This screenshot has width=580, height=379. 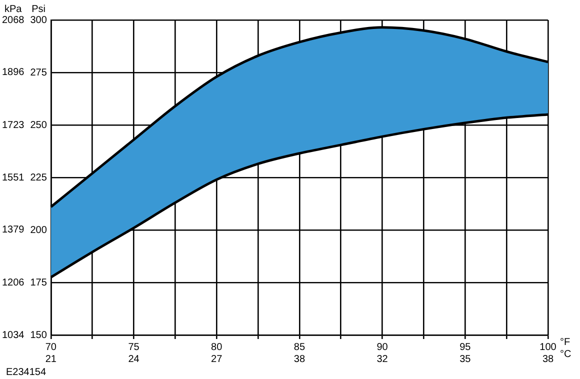 What do you see at coordinates (466, 353) in the screenshot?
I see `x-tick-label: 95 35` at bounding box center [466, 353].